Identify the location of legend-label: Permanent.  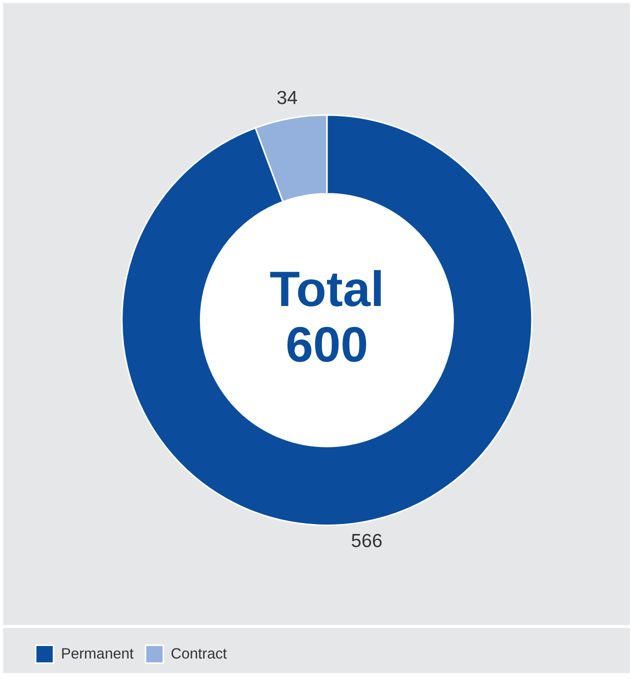
(97, 654).